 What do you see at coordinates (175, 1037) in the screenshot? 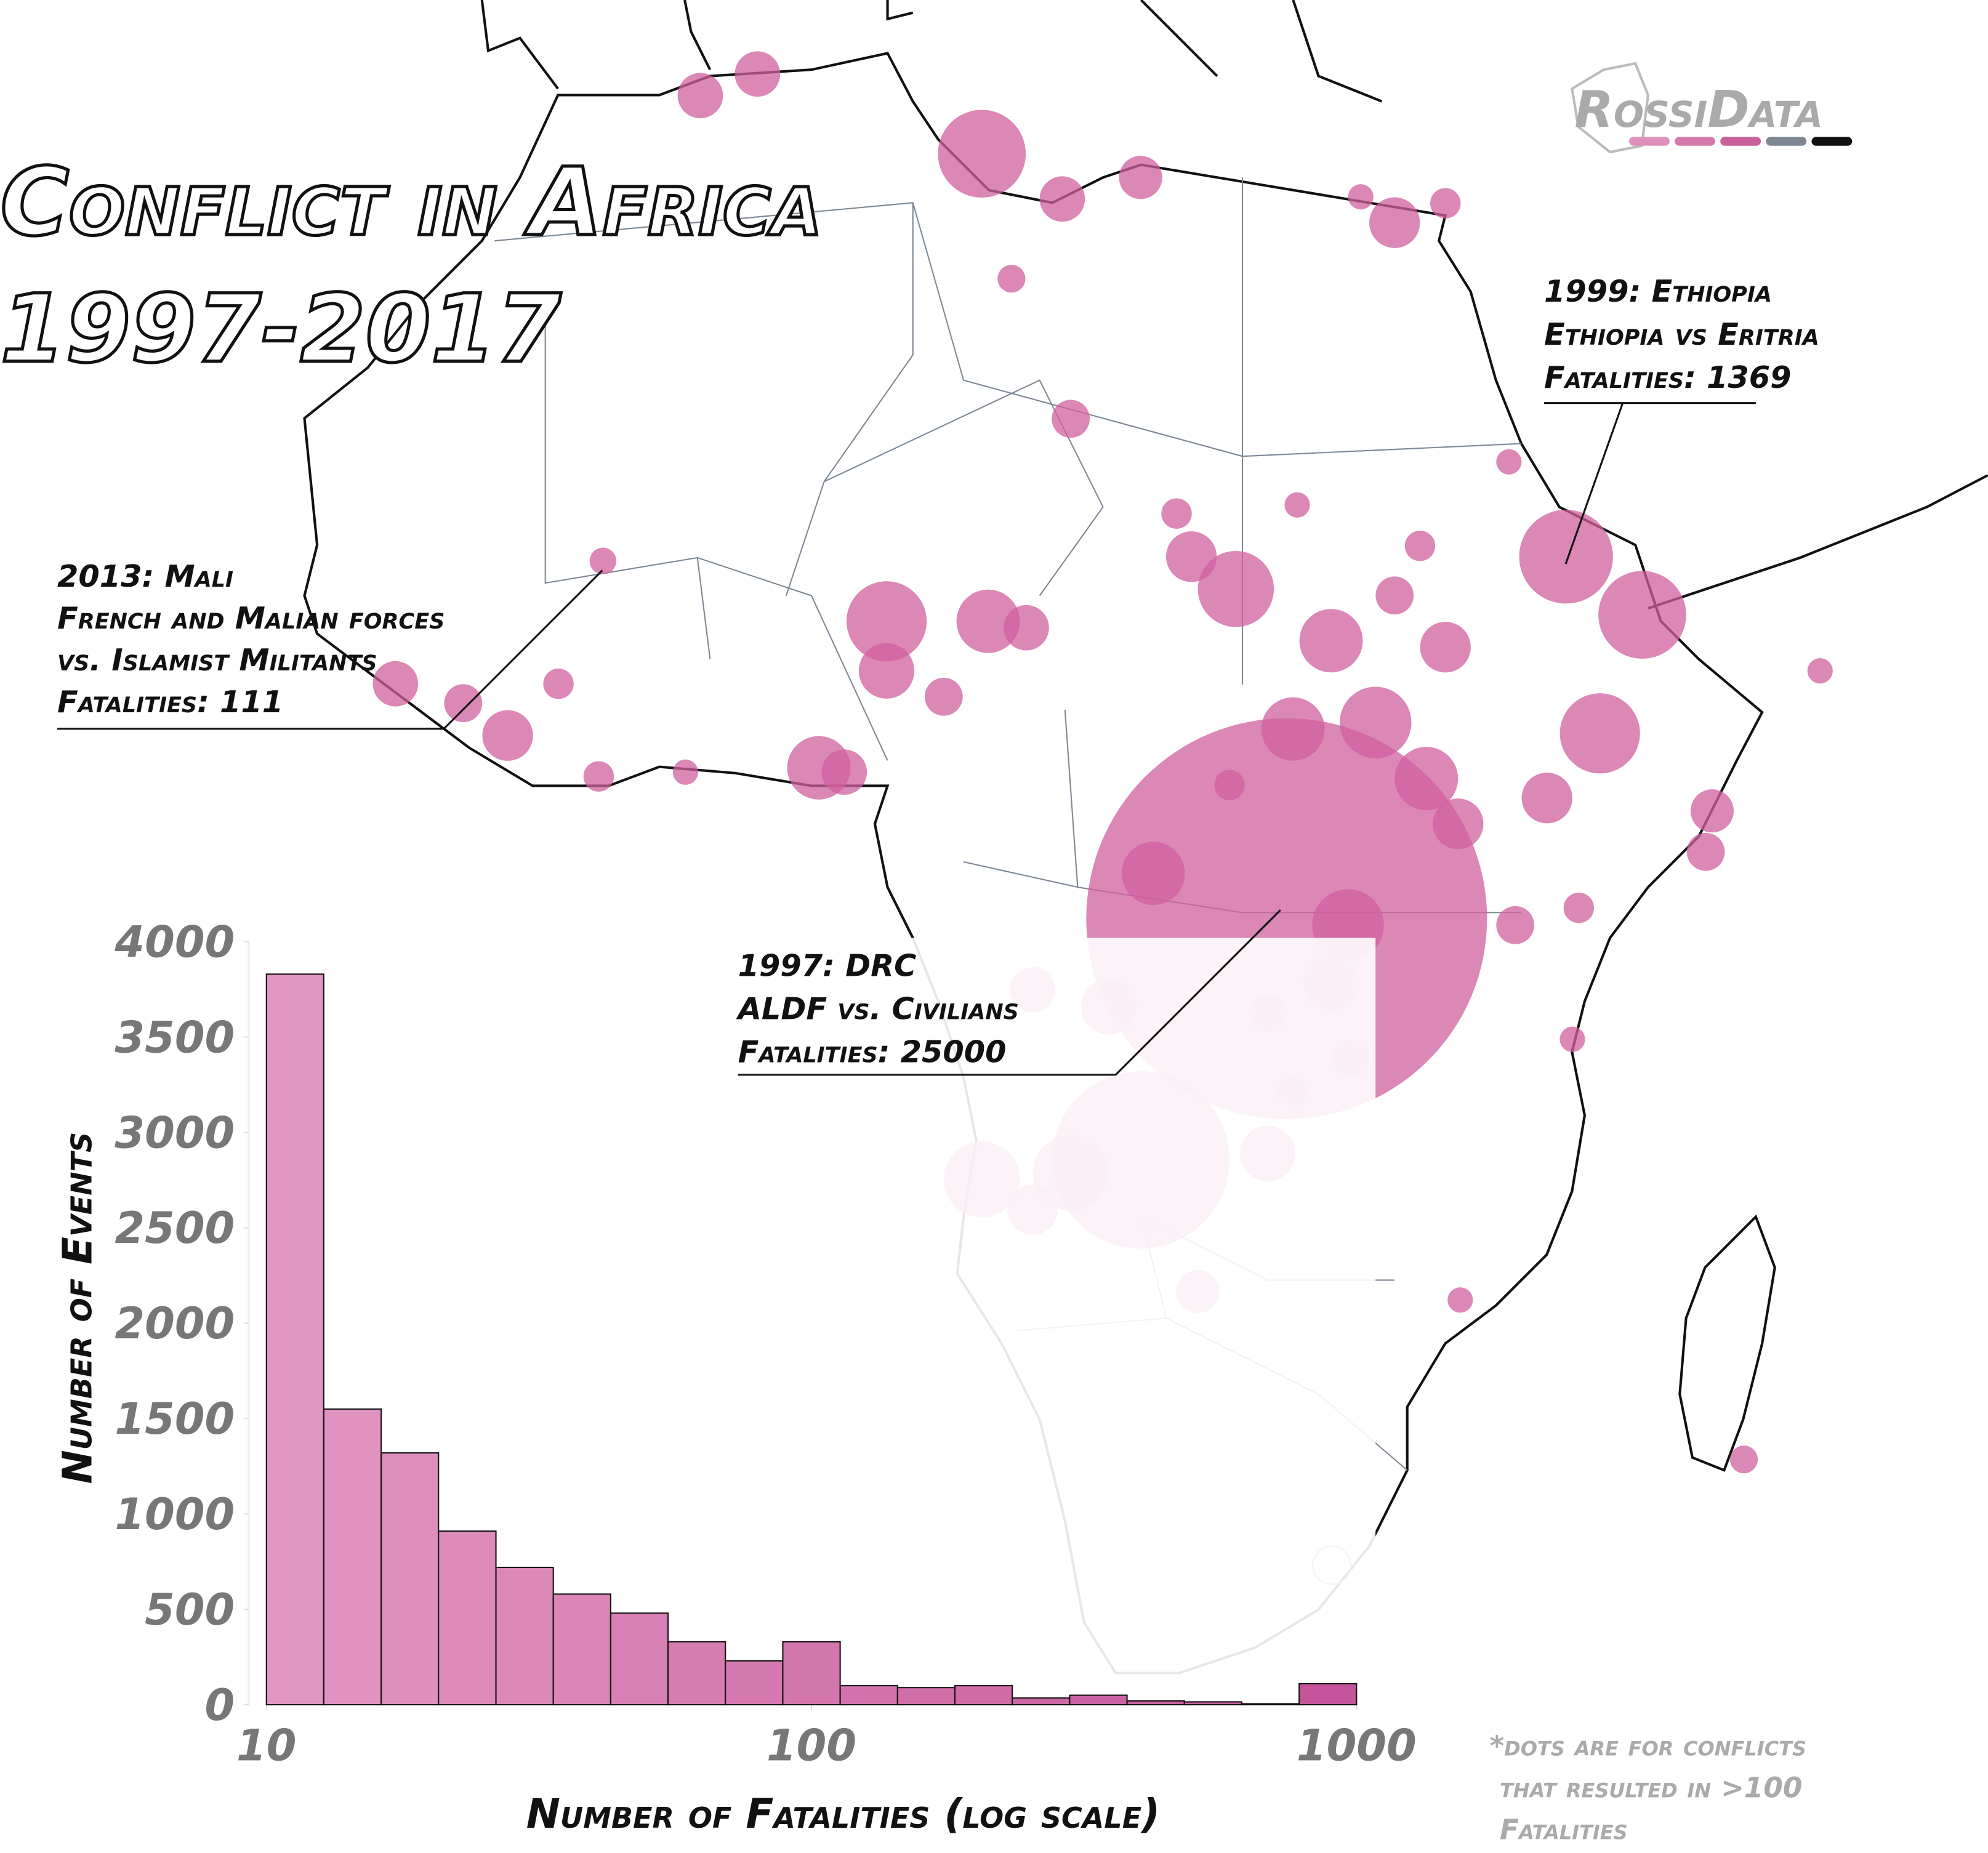
I see `y-tick-label: 3500` at bounding box center [175, 1037].